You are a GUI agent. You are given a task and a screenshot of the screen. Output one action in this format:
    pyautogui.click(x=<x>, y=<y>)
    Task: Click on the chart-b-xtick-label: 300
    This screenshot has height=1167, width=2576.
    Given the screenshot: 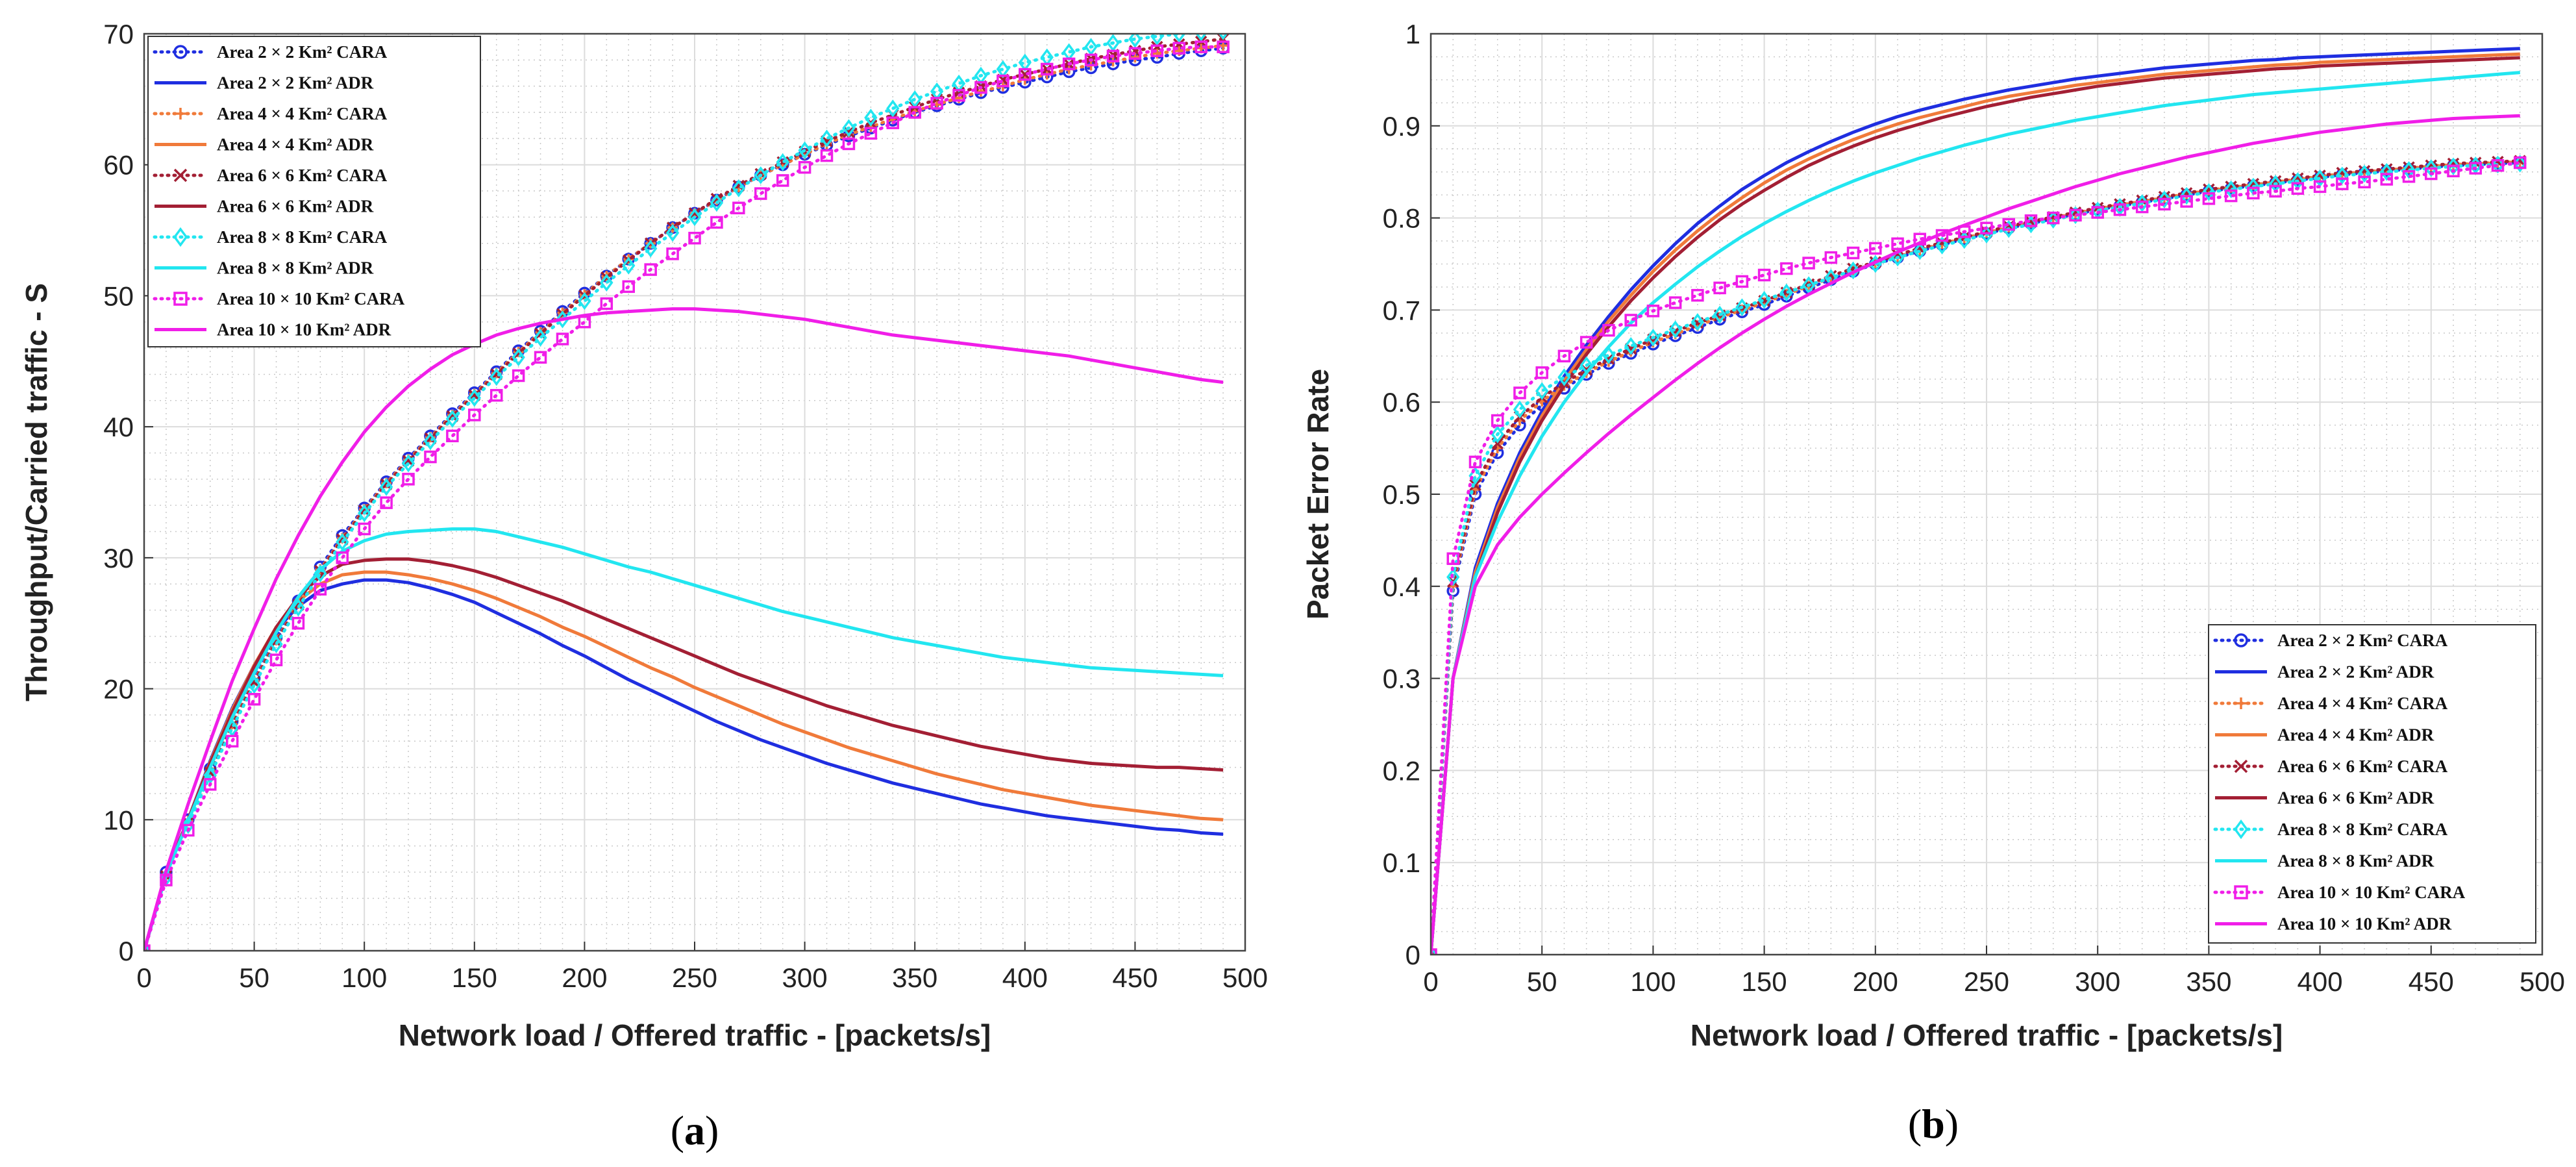 What is the action you would take?
    pyautogui.click(x=2097, y=981)
    